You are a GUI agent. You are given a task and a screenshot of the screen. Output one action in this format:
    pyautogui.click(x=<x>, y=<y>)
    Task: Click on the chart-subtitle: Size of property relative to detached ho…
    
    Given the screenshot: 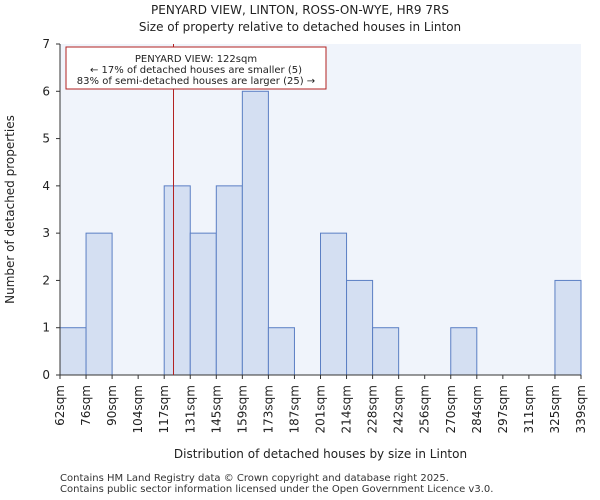 What is the action you would take?
    pyautogui.click(x=300, y=27)
    